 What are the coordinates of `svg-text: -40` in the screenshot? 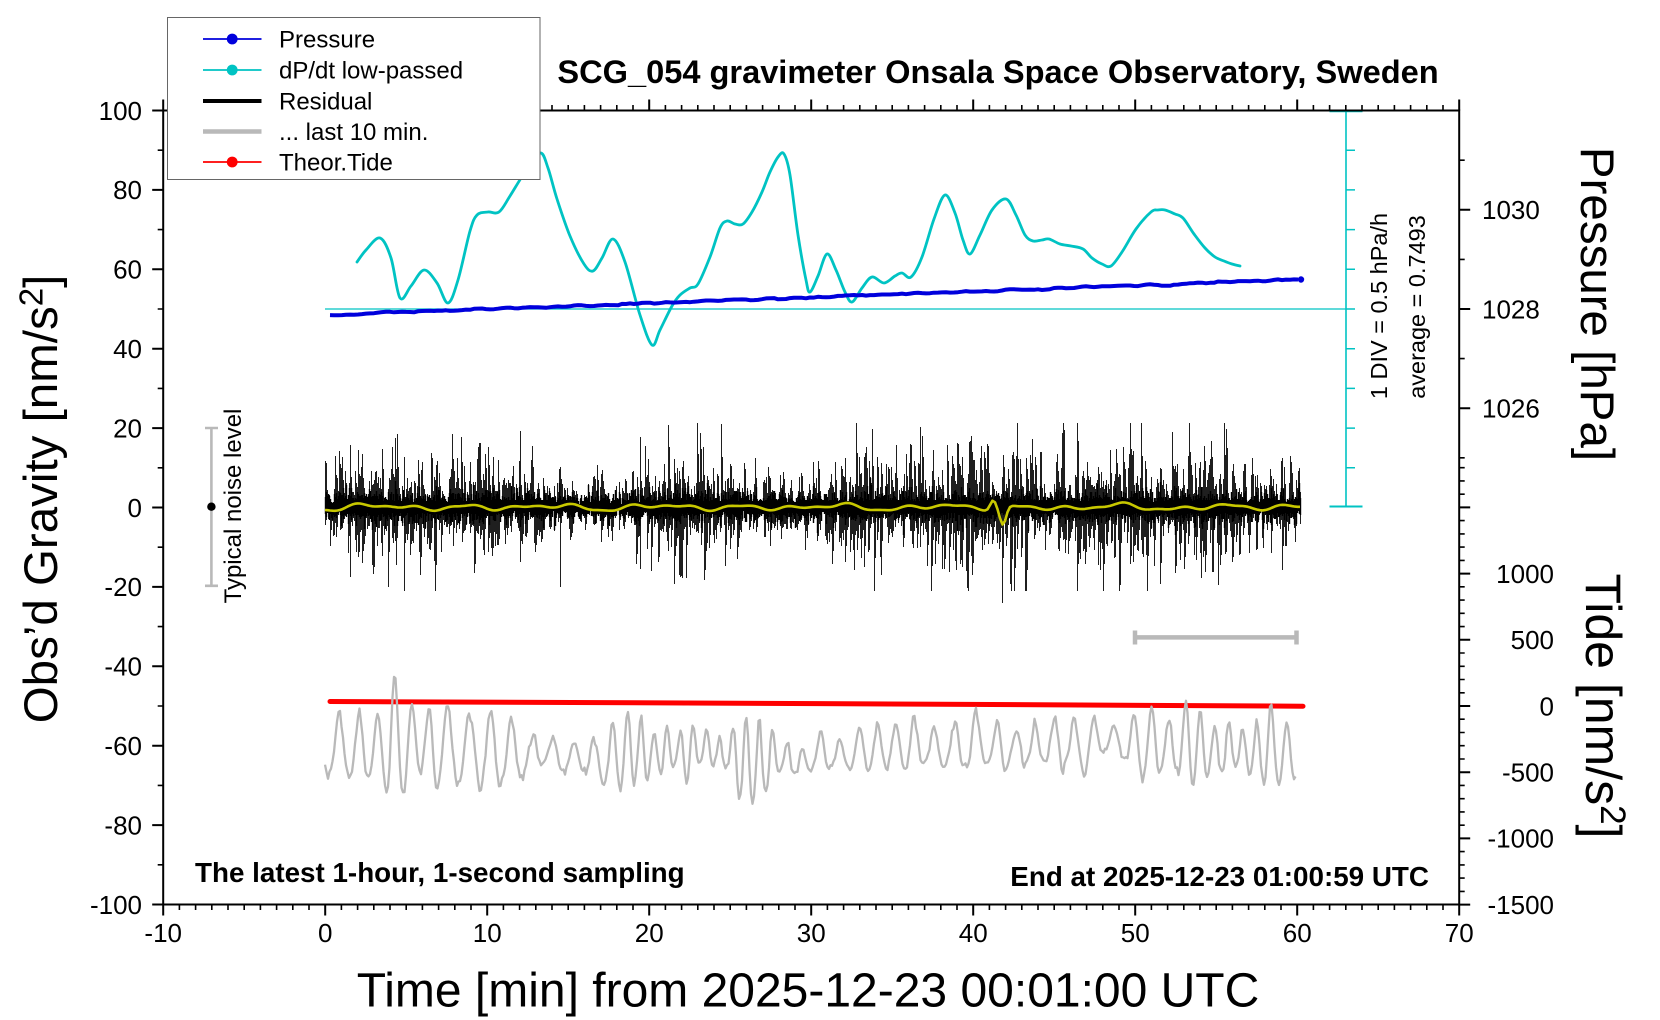 It's located at (123, 667).